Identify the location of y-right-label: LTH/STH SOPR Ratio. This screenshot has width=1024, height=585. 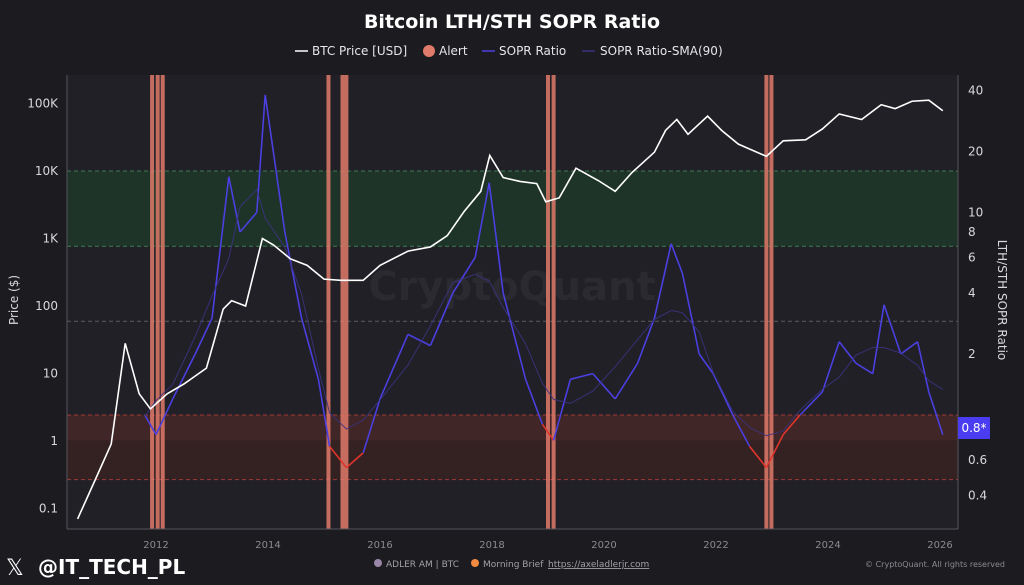
(1002, 300).